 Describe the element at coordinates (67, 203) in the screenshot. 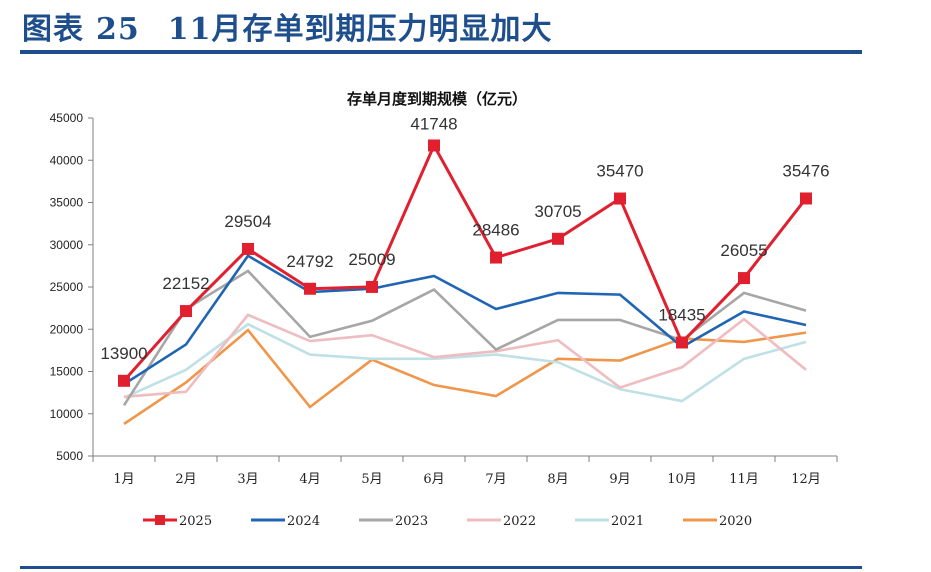

I see `y-tick-label: 35000` at that location.